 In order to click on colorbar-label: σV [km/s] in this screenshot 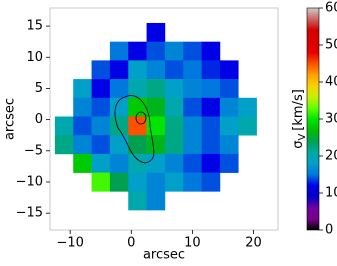, I will do `click(300, 119)`.